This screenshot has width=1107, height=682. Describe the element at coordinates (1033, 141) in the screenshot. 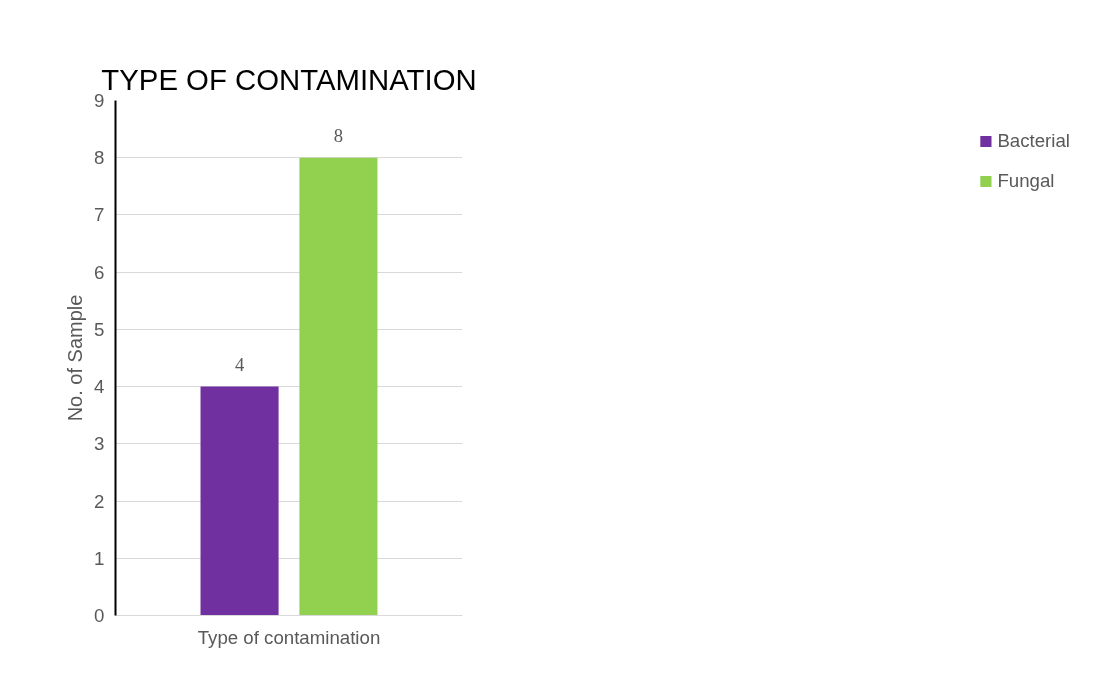

I see `legend-label: Bacterial` at that location.